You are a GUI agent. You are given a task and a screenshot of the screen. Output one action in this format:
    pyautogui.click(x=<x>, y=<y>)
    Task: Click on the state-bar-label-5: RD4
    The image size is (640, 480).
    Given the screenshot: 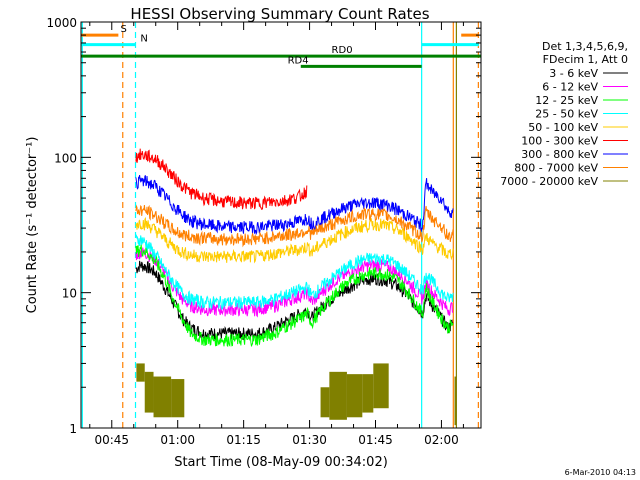 What is the action you would take?
    pyautogui.click(x=298, y=60)
    